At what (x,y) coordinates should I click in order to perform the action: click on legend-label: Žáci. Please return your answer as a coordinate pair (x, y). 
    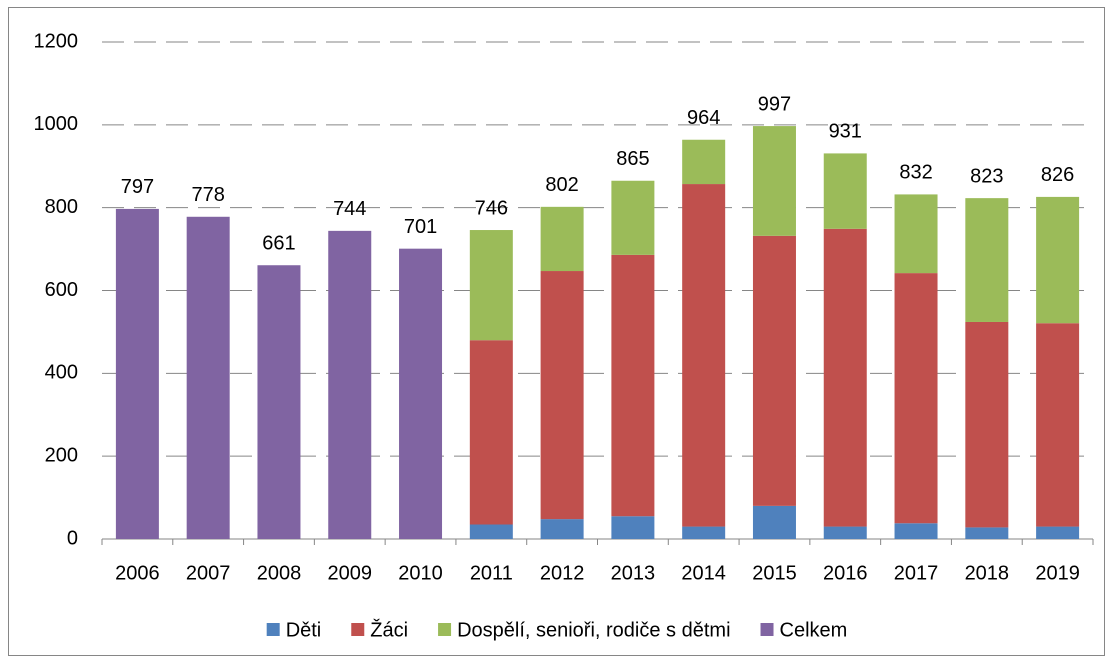
    Looking at the image, I should click on (389, 629).